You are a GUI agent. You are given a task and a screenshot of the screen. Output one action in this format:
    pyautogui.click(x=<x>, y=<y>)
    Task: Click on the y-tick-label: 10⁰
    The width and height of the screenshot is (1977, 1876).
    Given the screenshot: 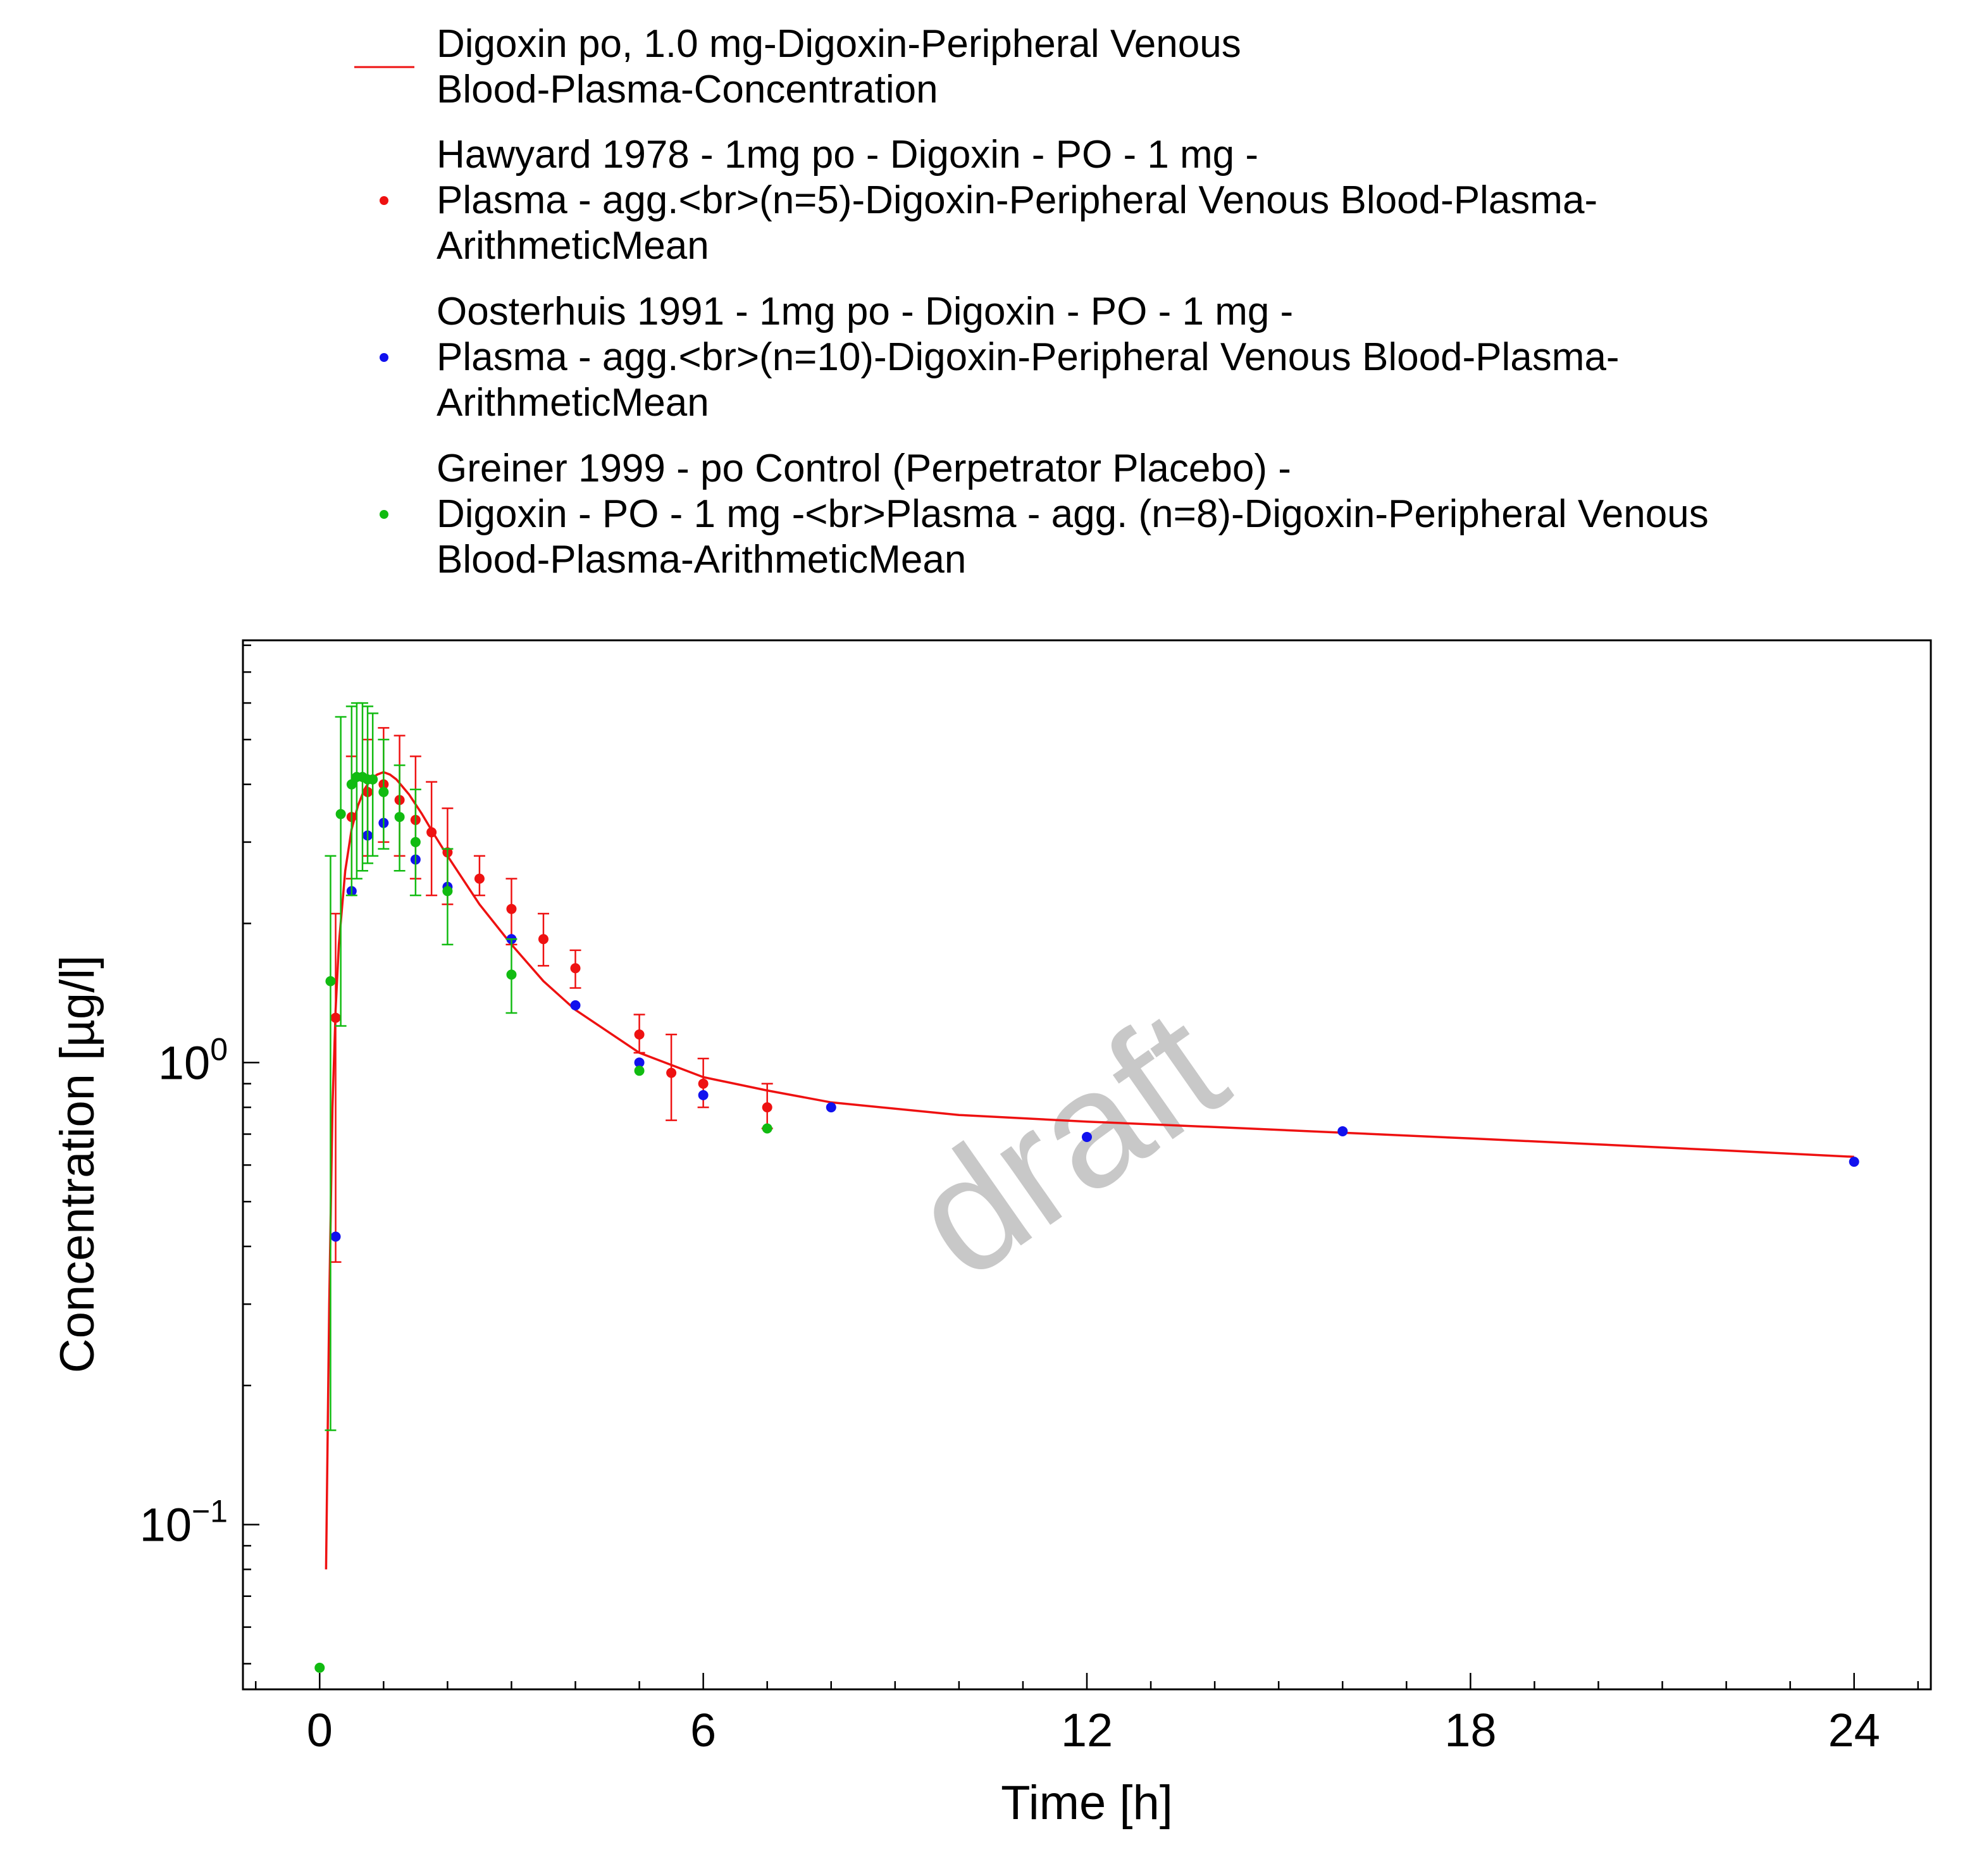 What is the action you would take?
    pyautogui.click(x=193, y=1060)
    